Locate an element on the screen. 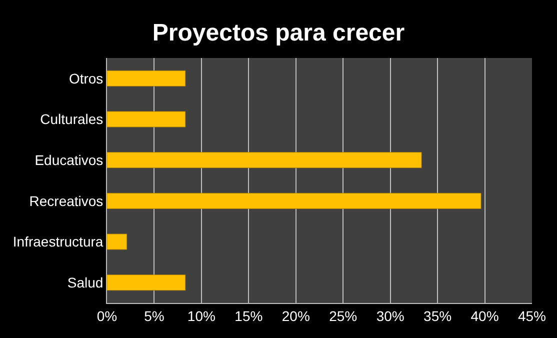  y-tick-label: Salud is located at coordinates (85, 282).